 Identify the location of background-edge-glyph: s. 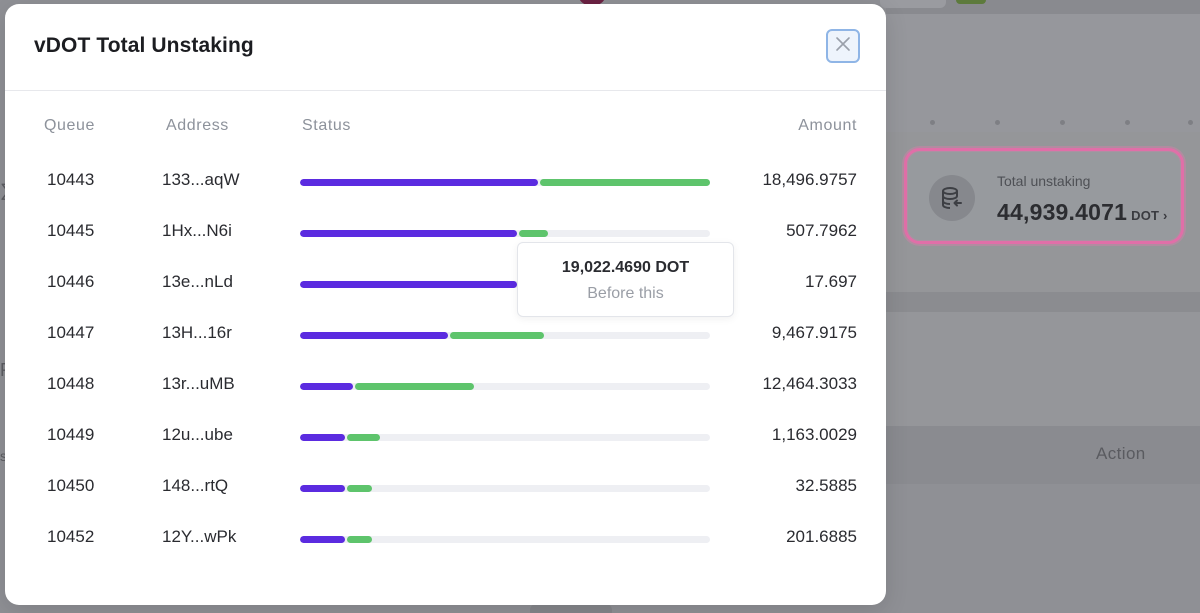
(3, 456).